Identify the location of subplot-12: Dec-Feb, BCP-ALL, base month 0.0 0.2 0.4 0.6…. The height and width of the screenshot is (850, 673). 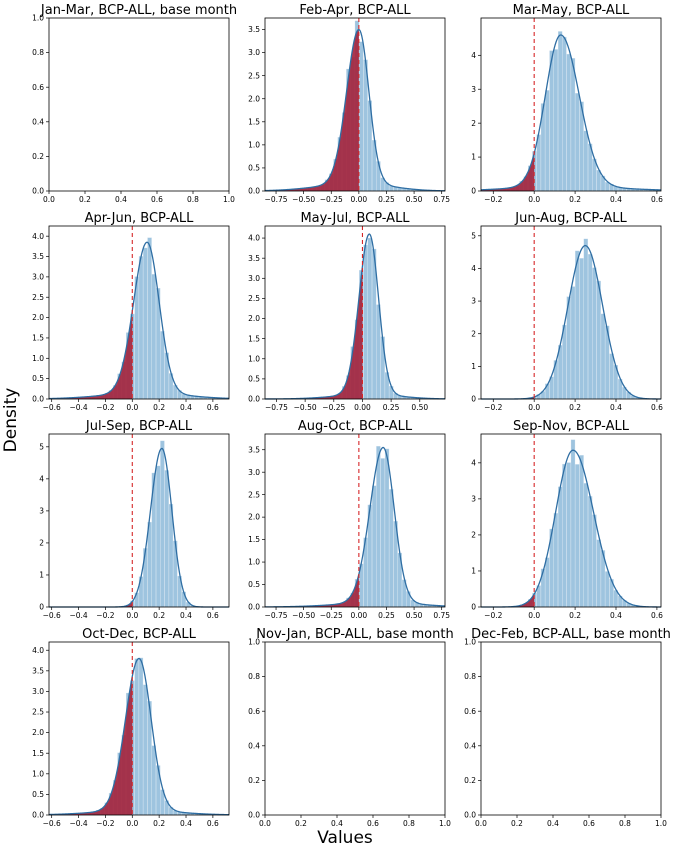
(567, 727).